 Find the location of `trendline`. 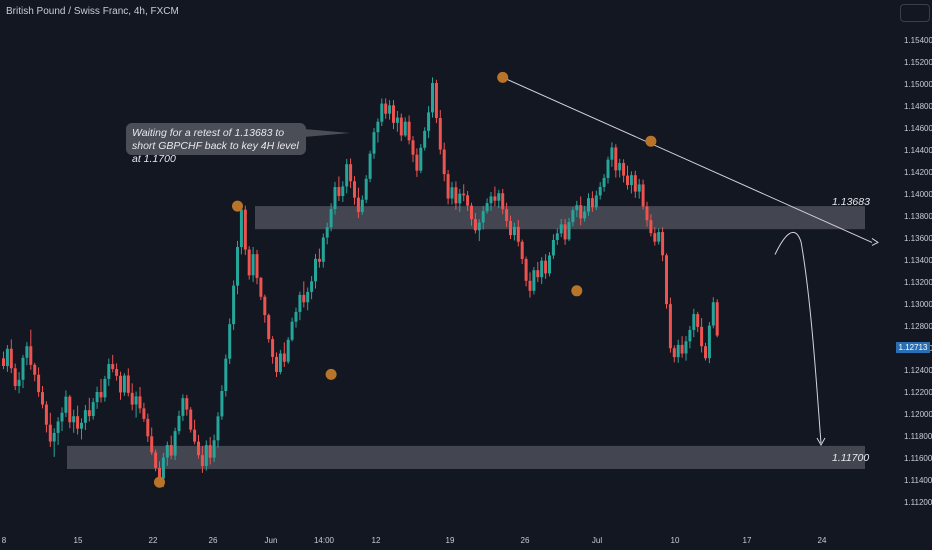

trendline is located at coordinates (687, 159).